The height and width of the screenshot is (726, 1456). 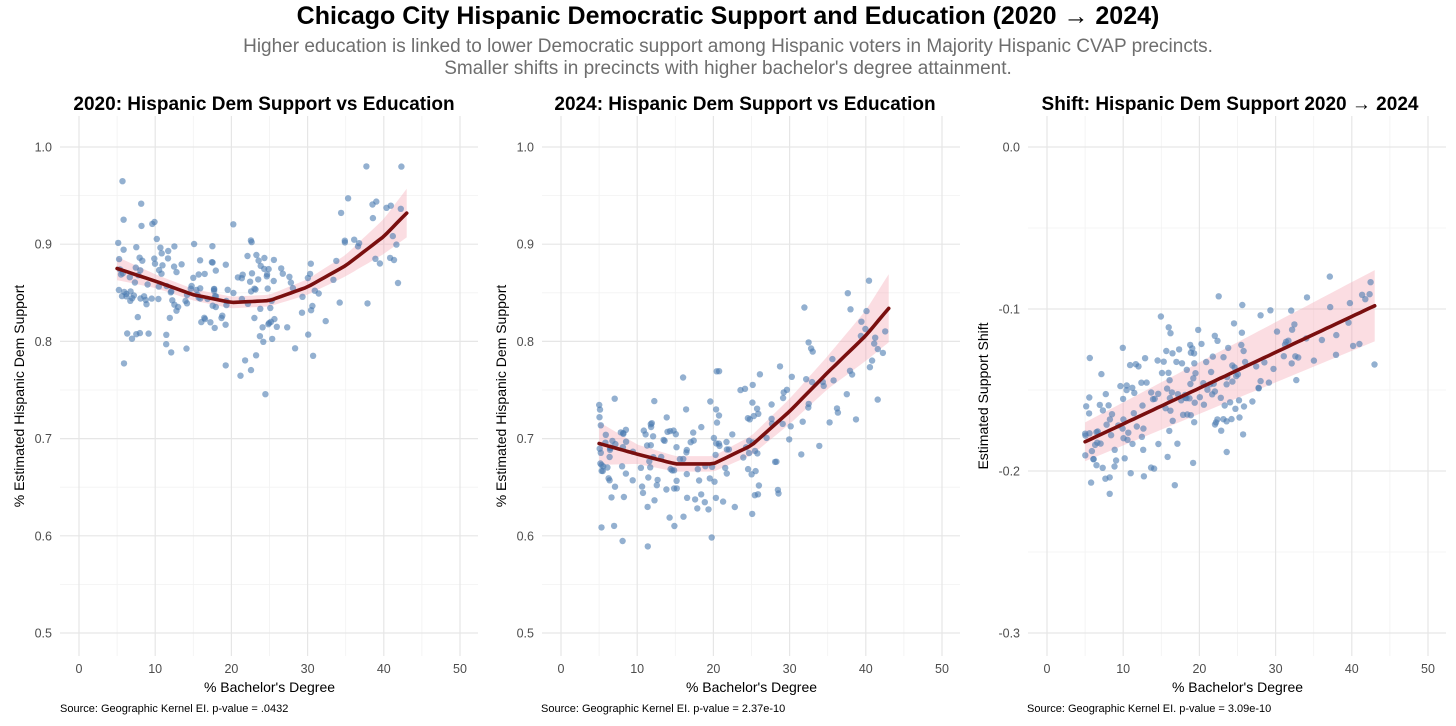 What do you see at coordinates (155, 669) in the screenshot?
I see `x-tick-label: 10` at bounding box center [155, 669].